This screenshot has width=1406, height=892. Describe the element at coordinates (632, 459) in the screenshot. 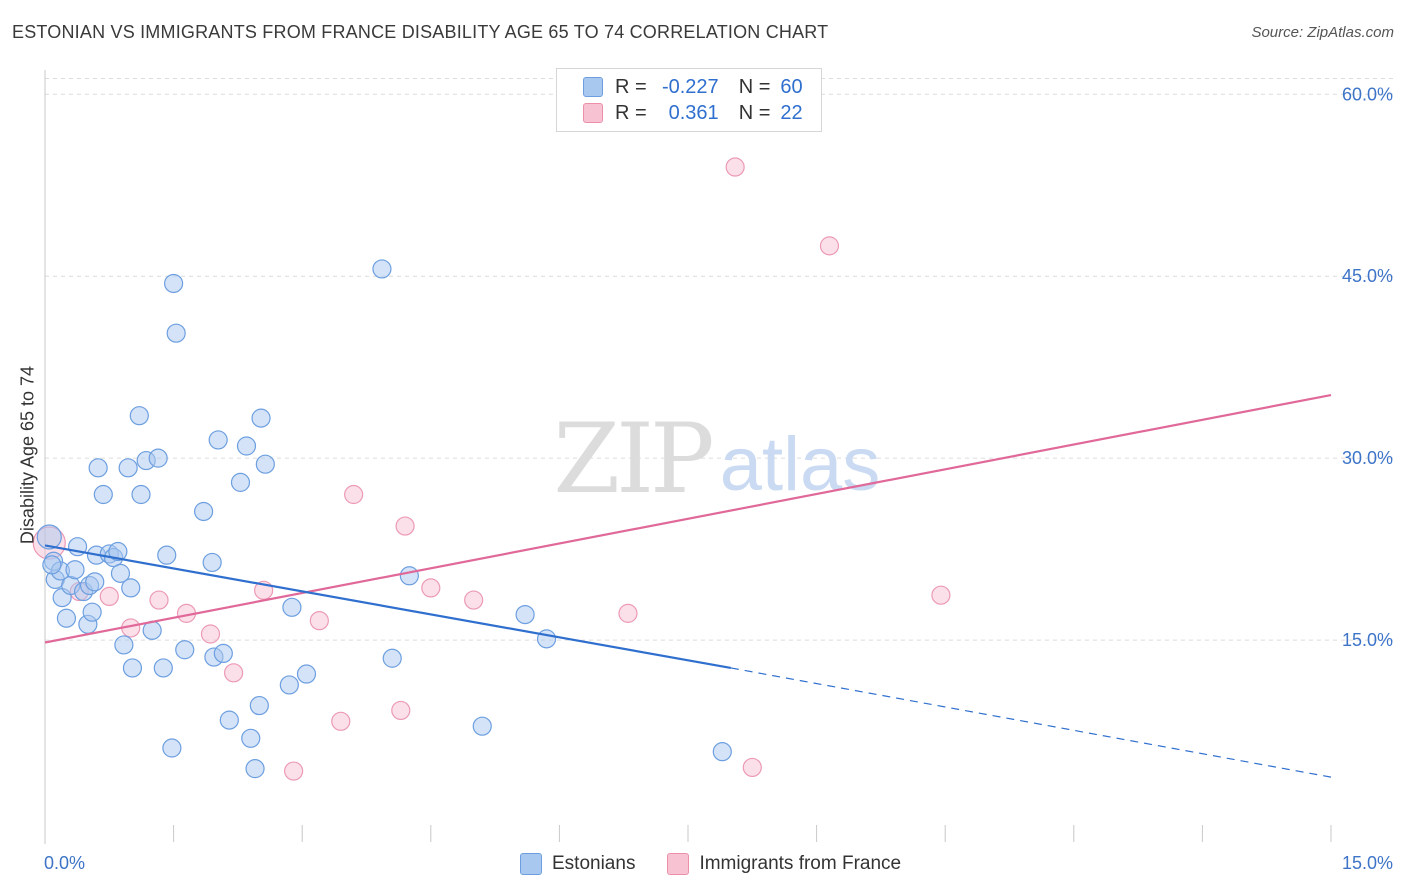

I see `watermark-zip: ZIP` at that location.